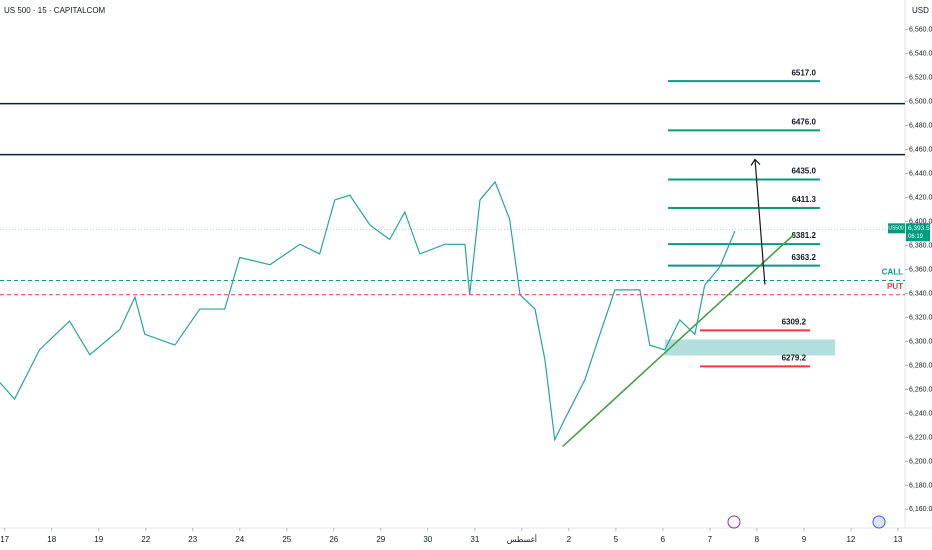 This screenshot has height=550, width=932. What do you see at coordinates (804, 539) in the screenshot?
I see `x-tick-label: 9` at bounding box center [804, 539].